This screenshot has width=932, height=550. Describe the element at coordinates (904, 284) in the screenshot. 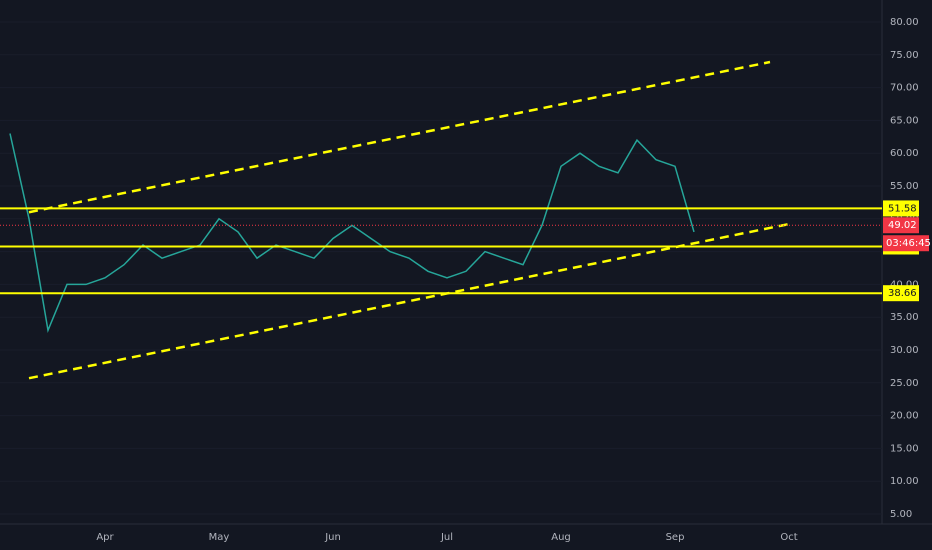

I see `y-tick-label: 40.00` at that location.